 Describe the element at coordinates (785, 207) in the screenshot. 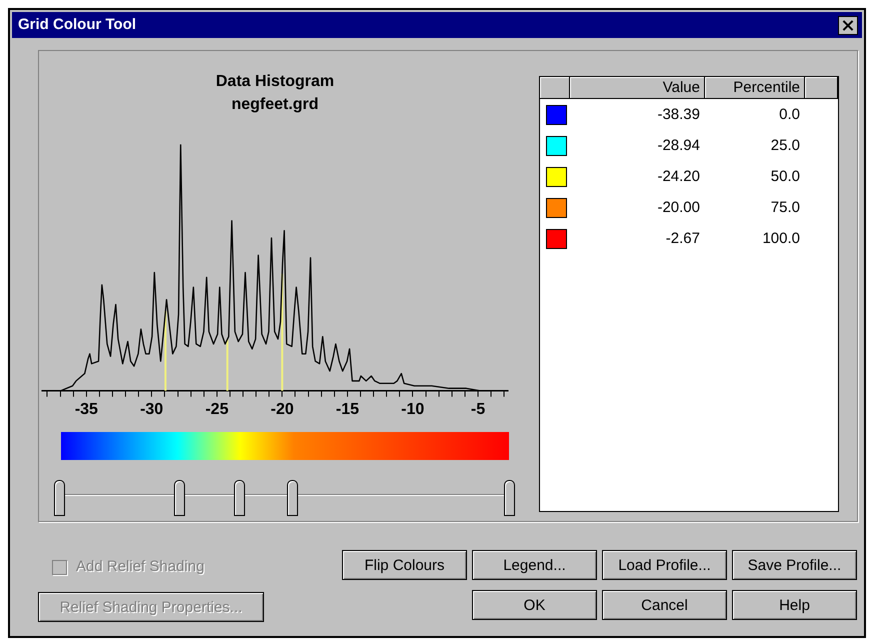

I see `text: 75.0` at that location.